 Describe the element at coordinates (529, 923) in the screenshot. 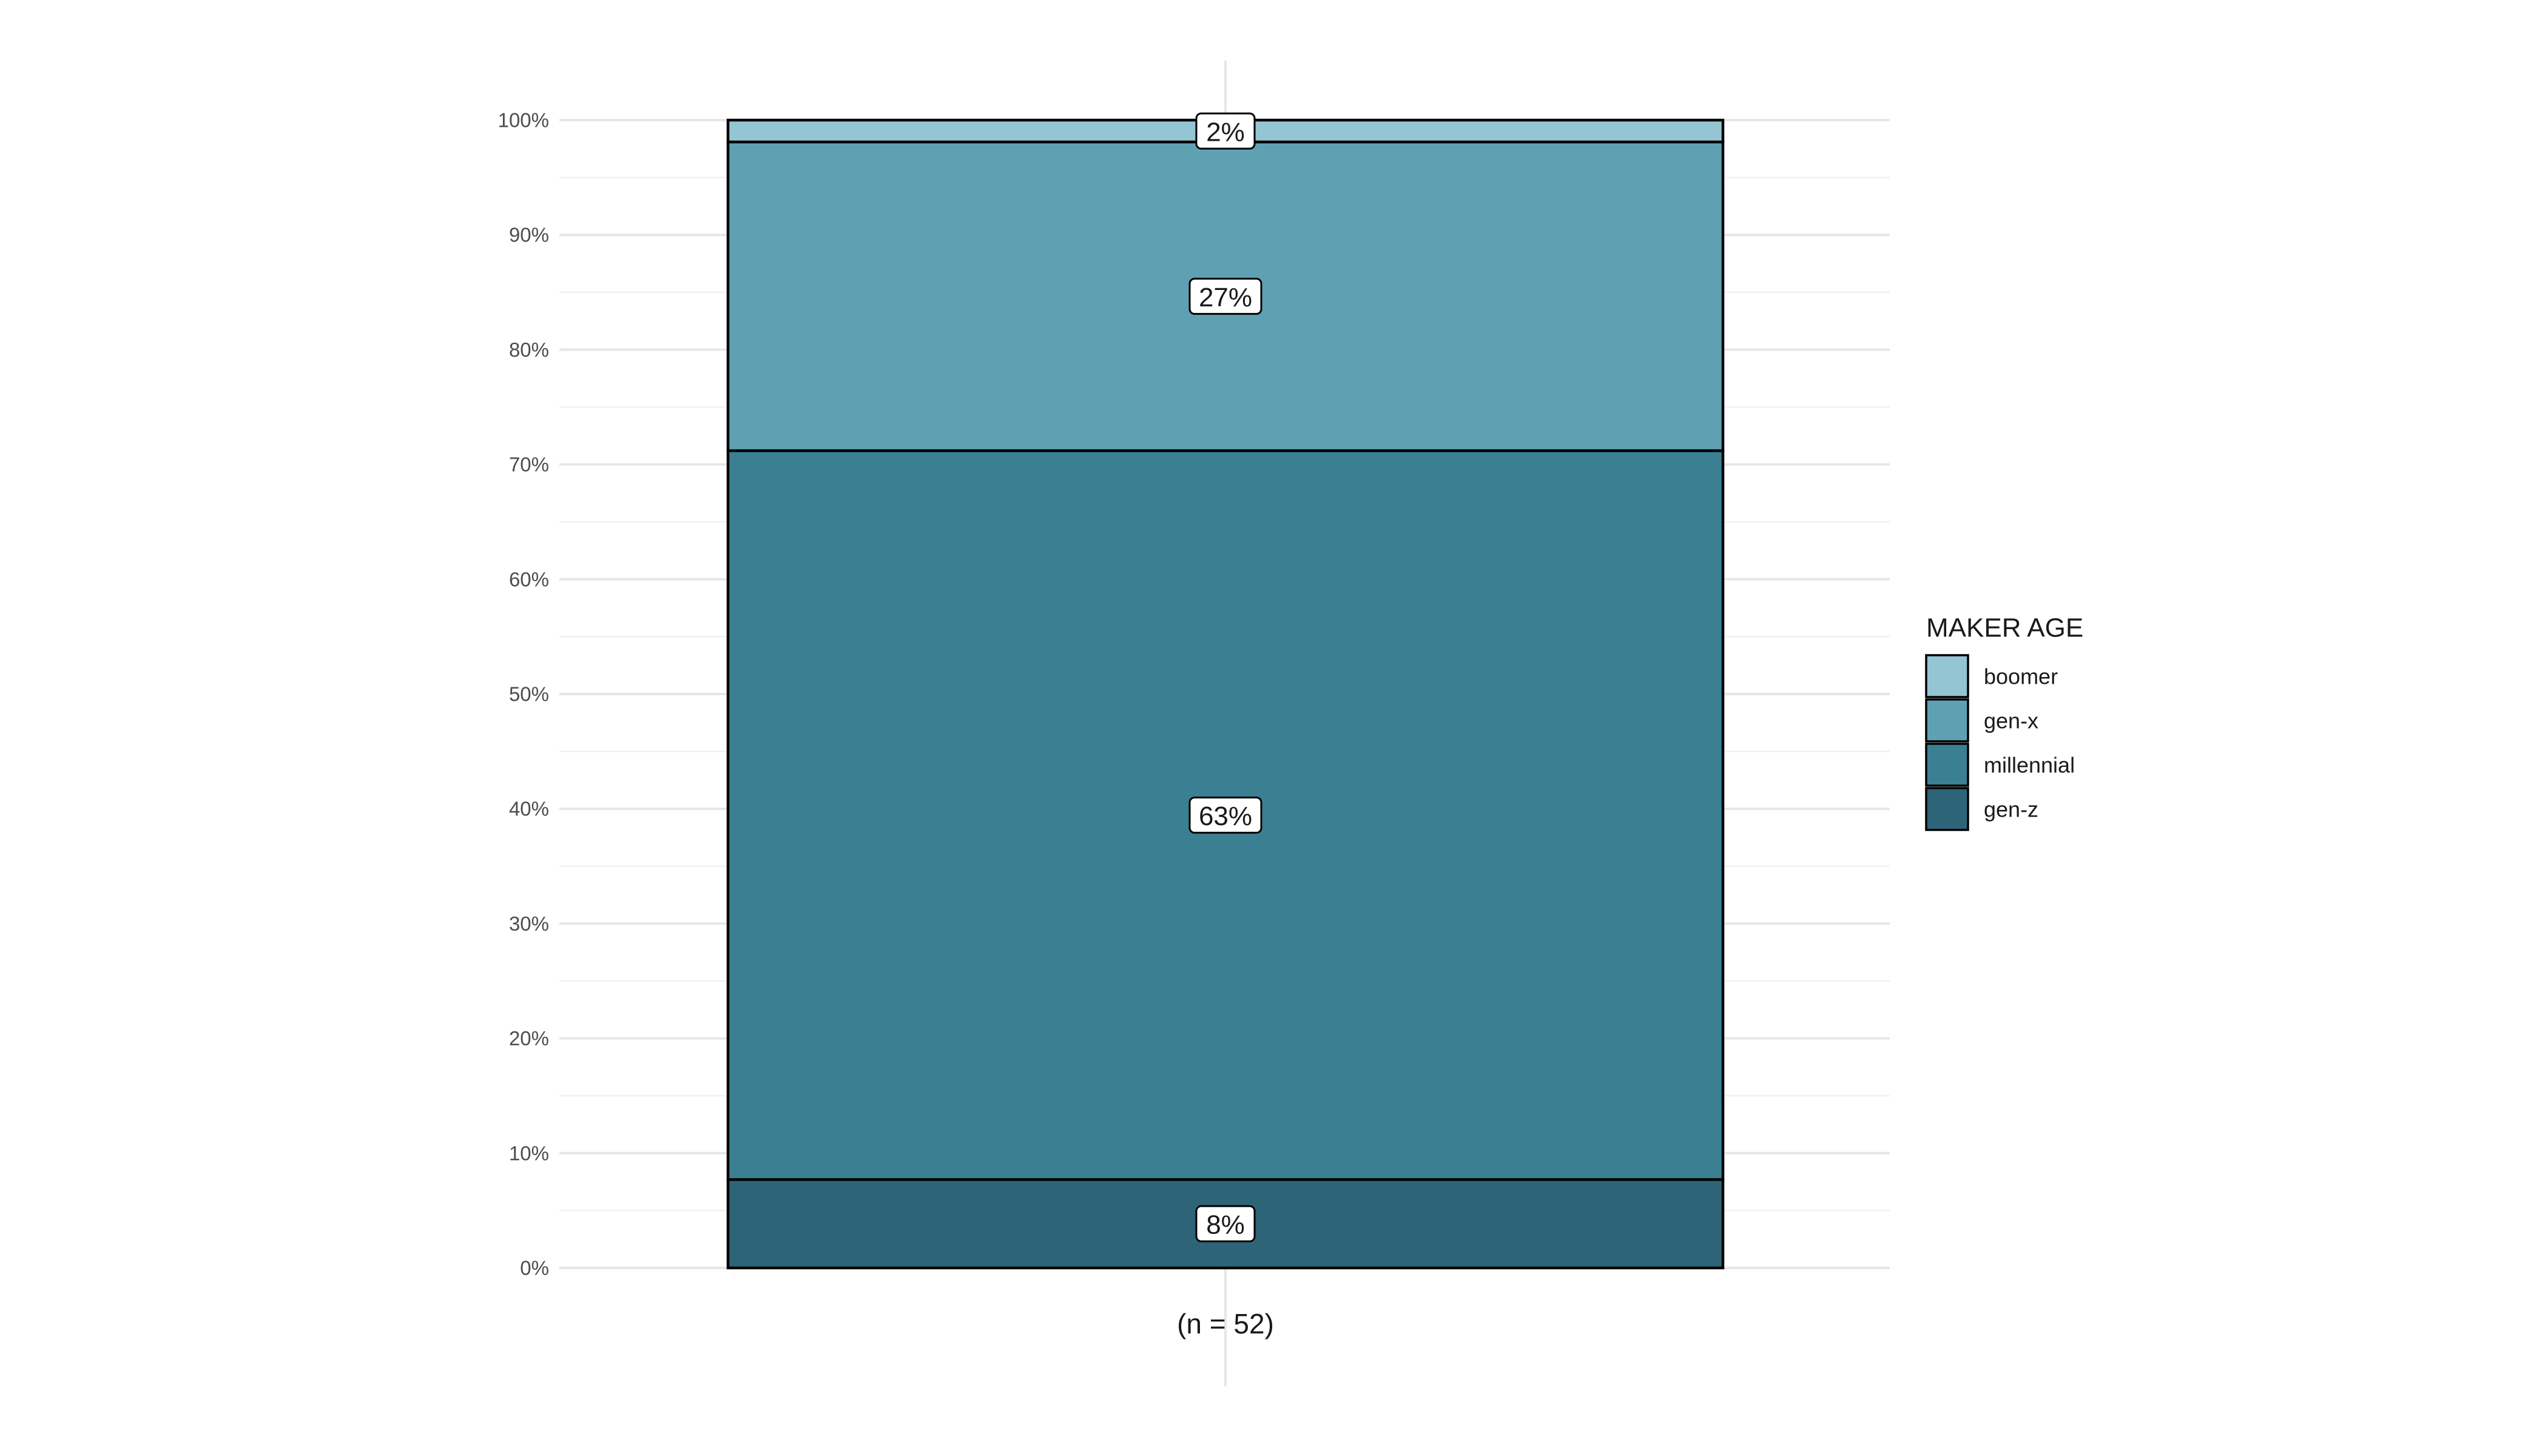

I see `y-tick-label: 30%` at that location.